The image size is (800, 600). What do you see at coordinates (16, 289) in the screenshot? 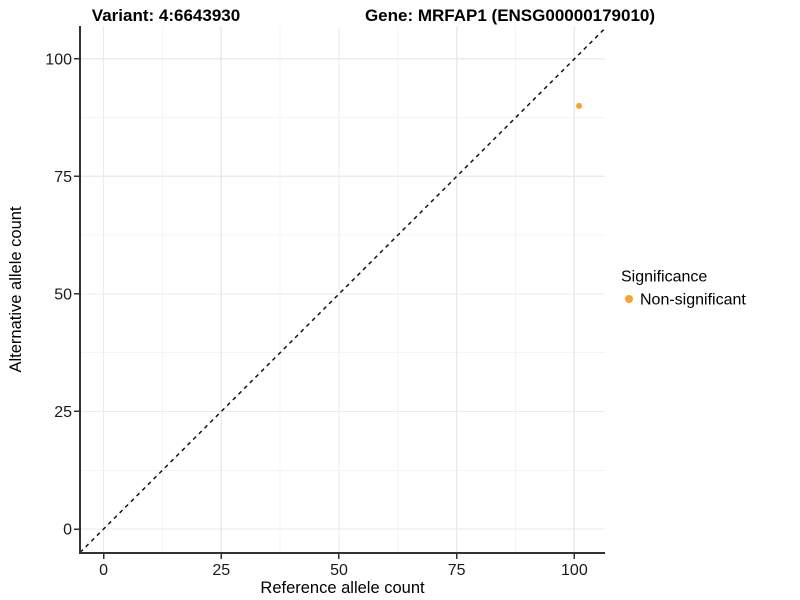
I see `y-axis-title: Alternative allele count` at bounding box center [16, 289].